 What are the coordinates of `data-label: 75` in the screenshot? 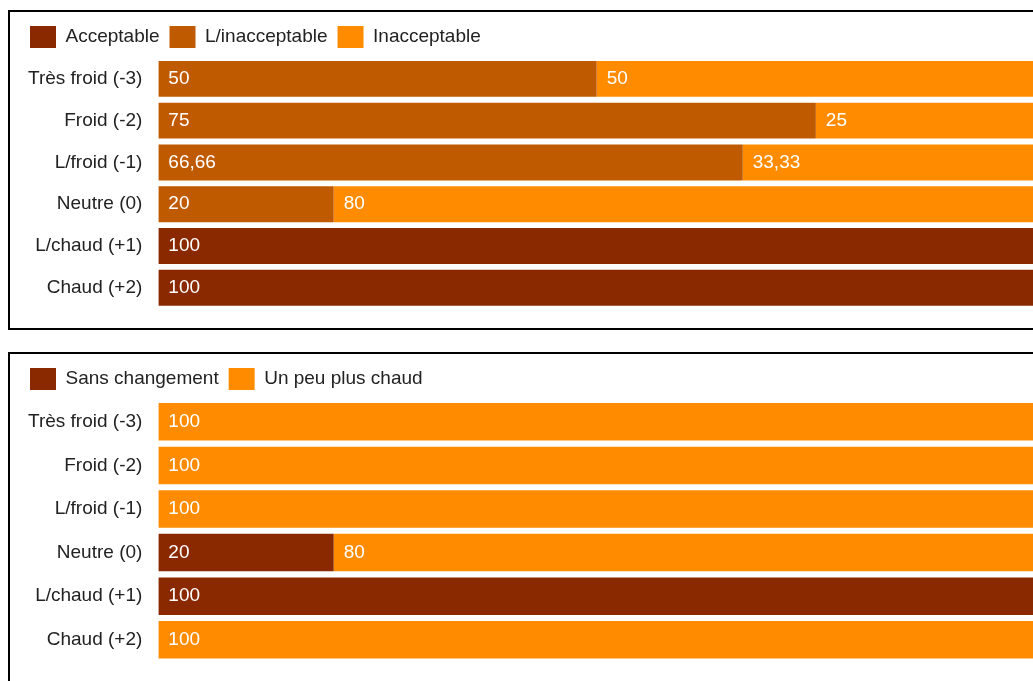 It's located at (179, 119).